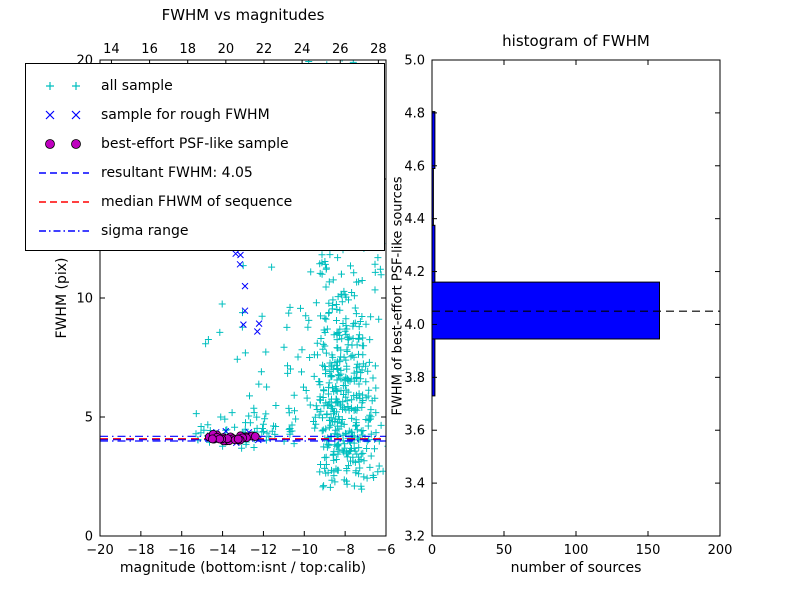 This screenshot has height=600, width=800. Describe the element at coordinates (414, 166) in the screenshot. I see `svg-text: 4.6` at that location.